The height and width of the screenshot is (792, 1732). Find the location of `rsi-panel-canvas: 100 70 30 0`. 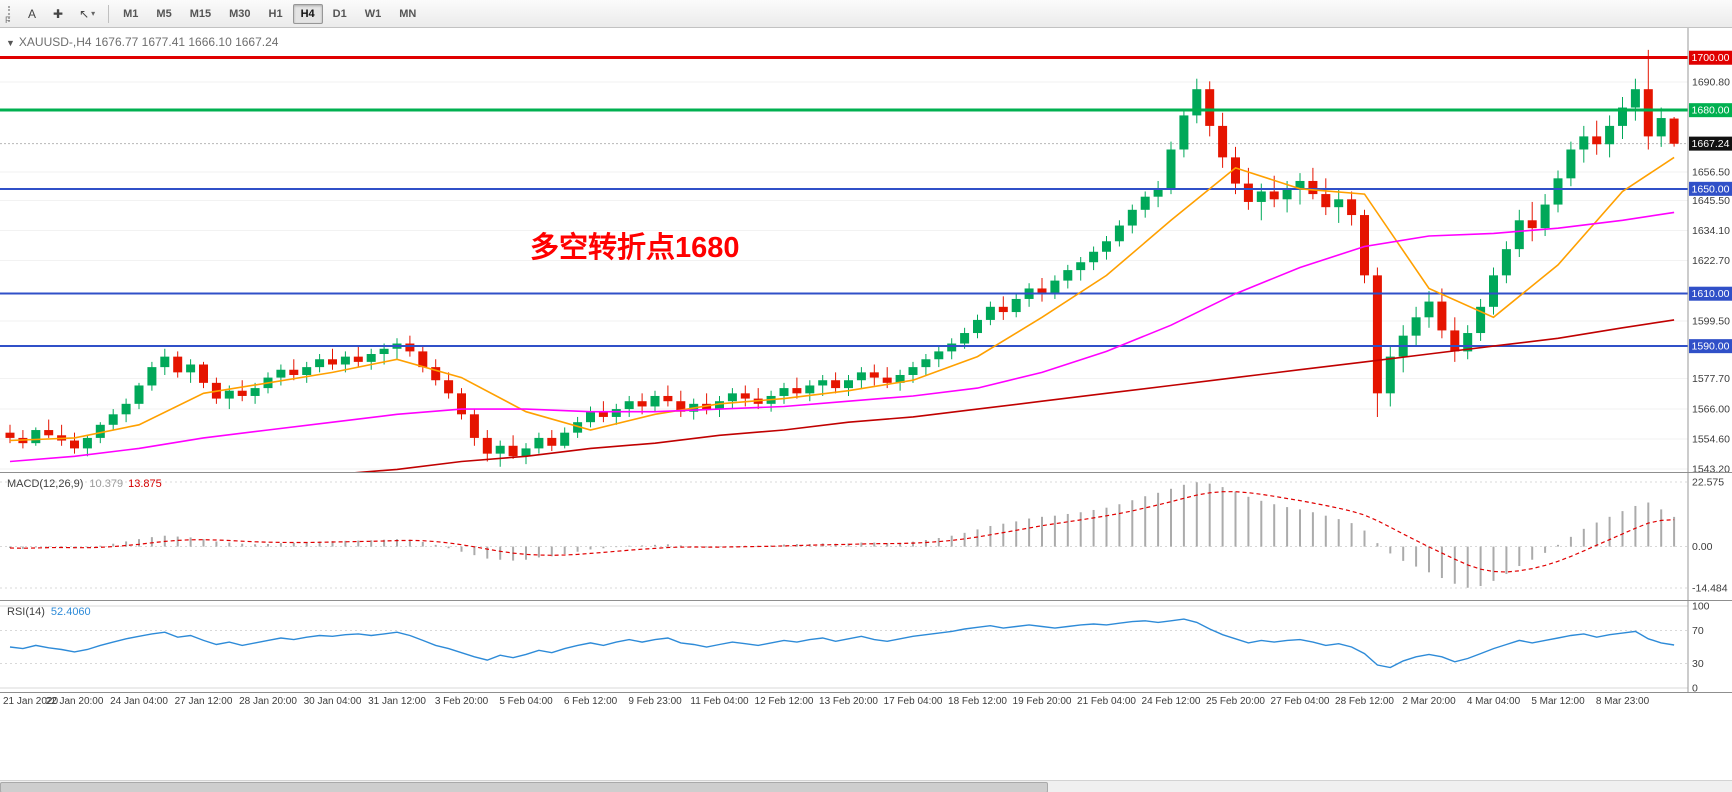

rsi-panel-canvas: 100 70 30 0 is located at coordinates (866, 646).